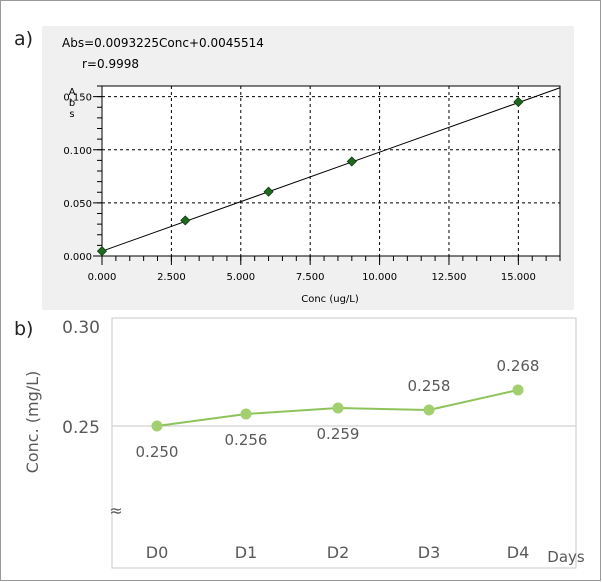 This screenshot has height=582, width=602. Describe the element at coordinates (429, 386) in the screenshot. I see `data-label: 0.258` at that location.